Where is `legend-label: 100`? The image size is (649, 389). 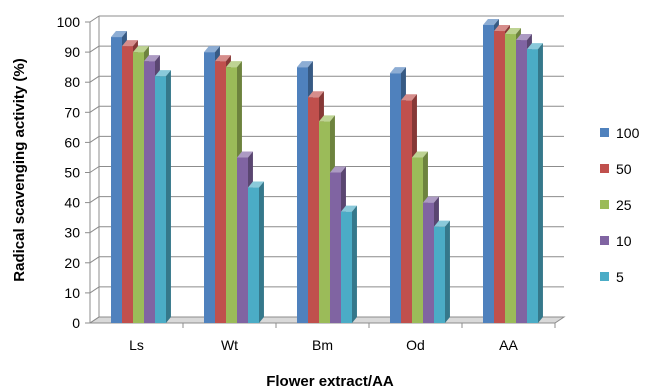 legend-label: 100 is located at coordinates (628, 133).